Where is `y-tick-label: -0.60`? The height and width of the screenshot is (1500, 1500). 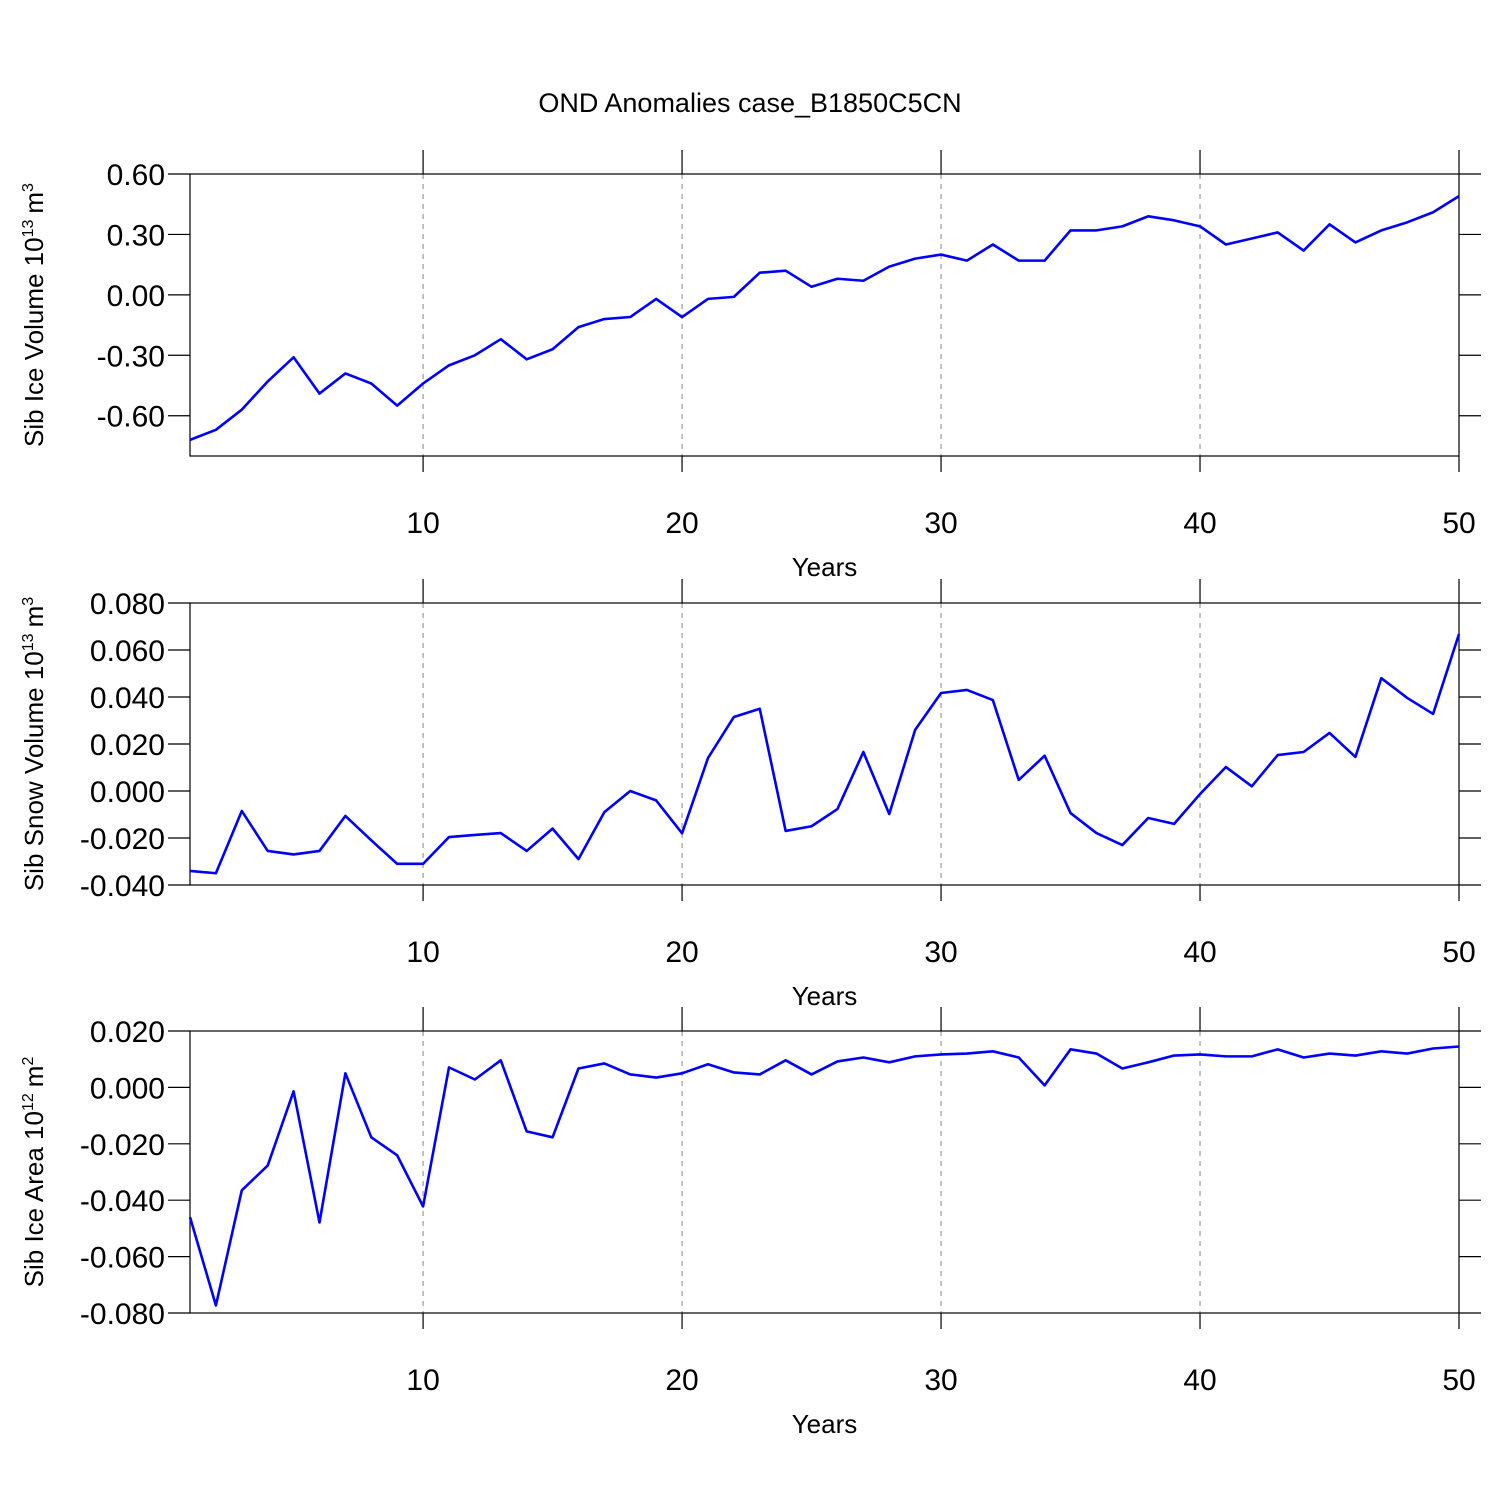
y-tick-label: -0.60 is located at coordinates (131, 417).